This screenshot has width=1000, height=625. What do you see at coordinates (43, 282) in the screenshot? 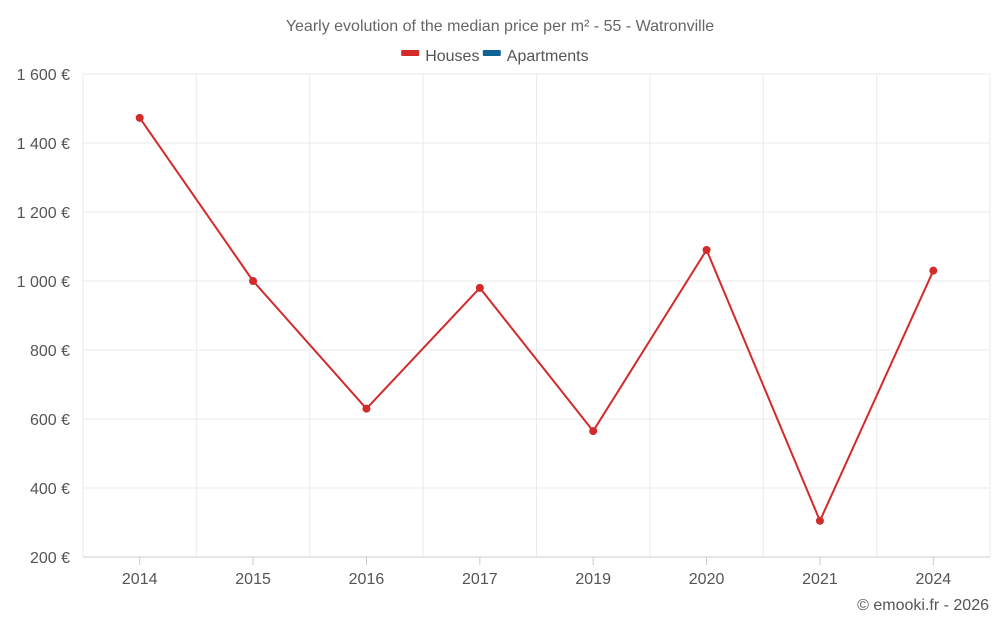
I see `y-tick-label: 1 000 €` at bounding box center [43, 282].